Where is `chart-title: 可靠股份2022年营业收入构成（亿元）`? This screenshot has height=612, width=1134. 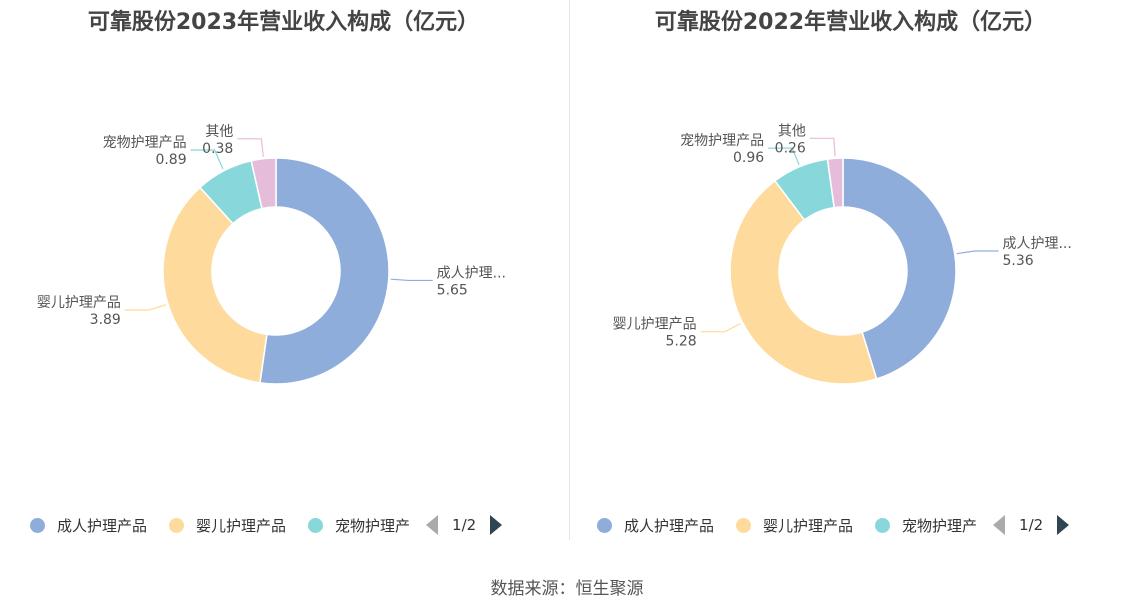 chart-title: 可靠股份2022年营业收入构成（亿元） is located at coordinates (850, 22).